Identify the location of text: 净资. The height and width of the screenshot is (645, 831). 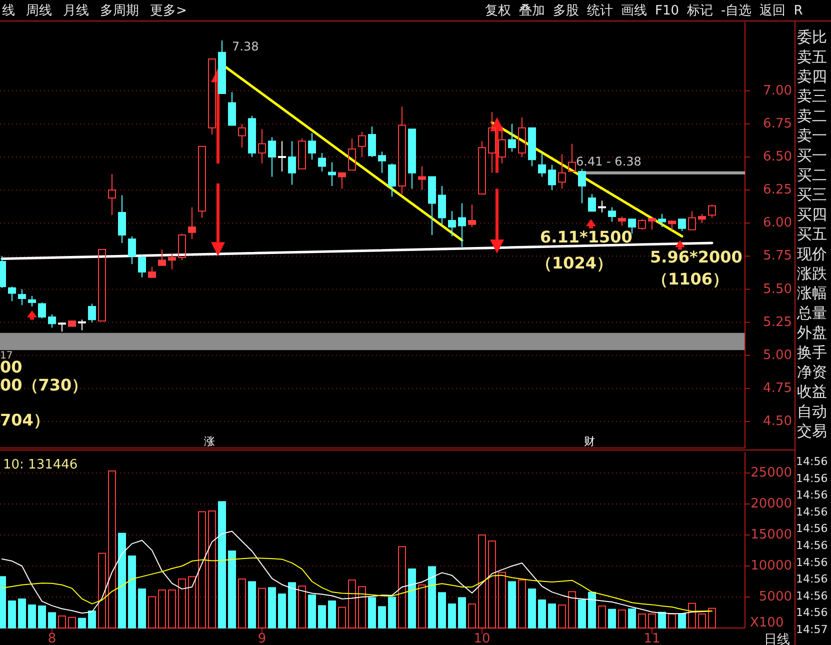
(812, 372).